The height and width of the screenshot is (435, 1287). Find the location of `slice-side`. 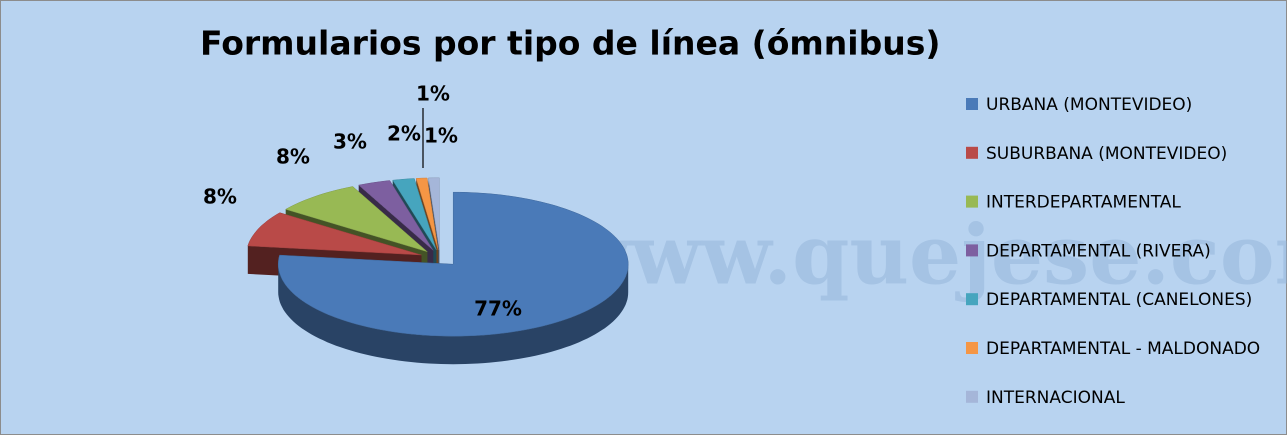

slice-side is located at coordinates (453, 314).